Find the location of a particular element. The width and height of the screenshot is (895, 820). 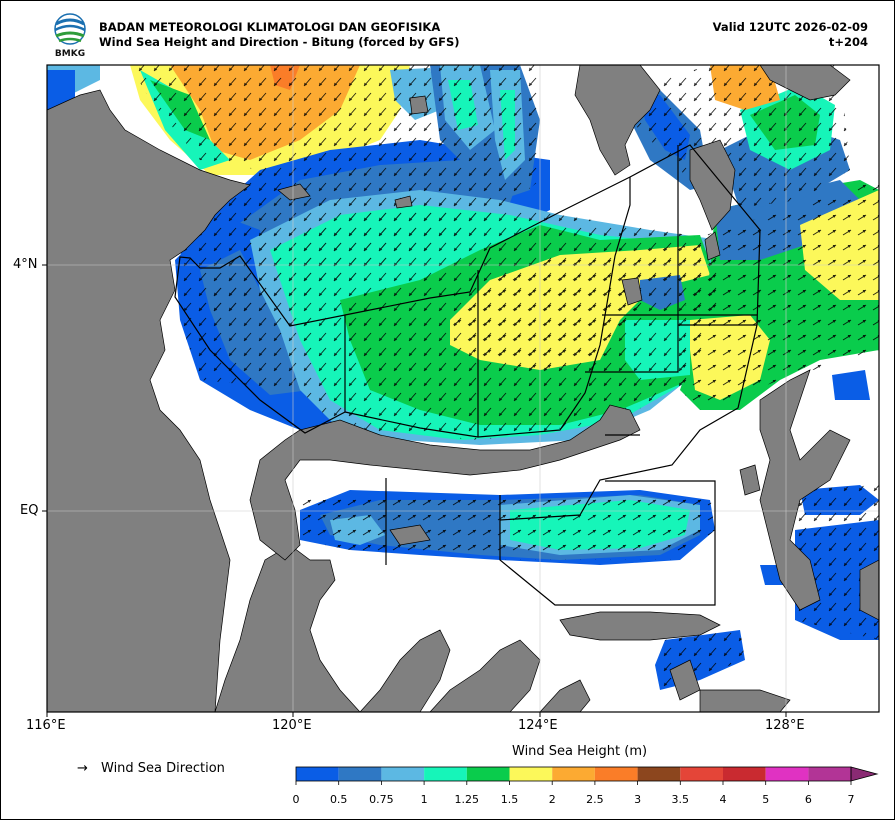

logo-text: BMKG is located at coordinates (70, 53).